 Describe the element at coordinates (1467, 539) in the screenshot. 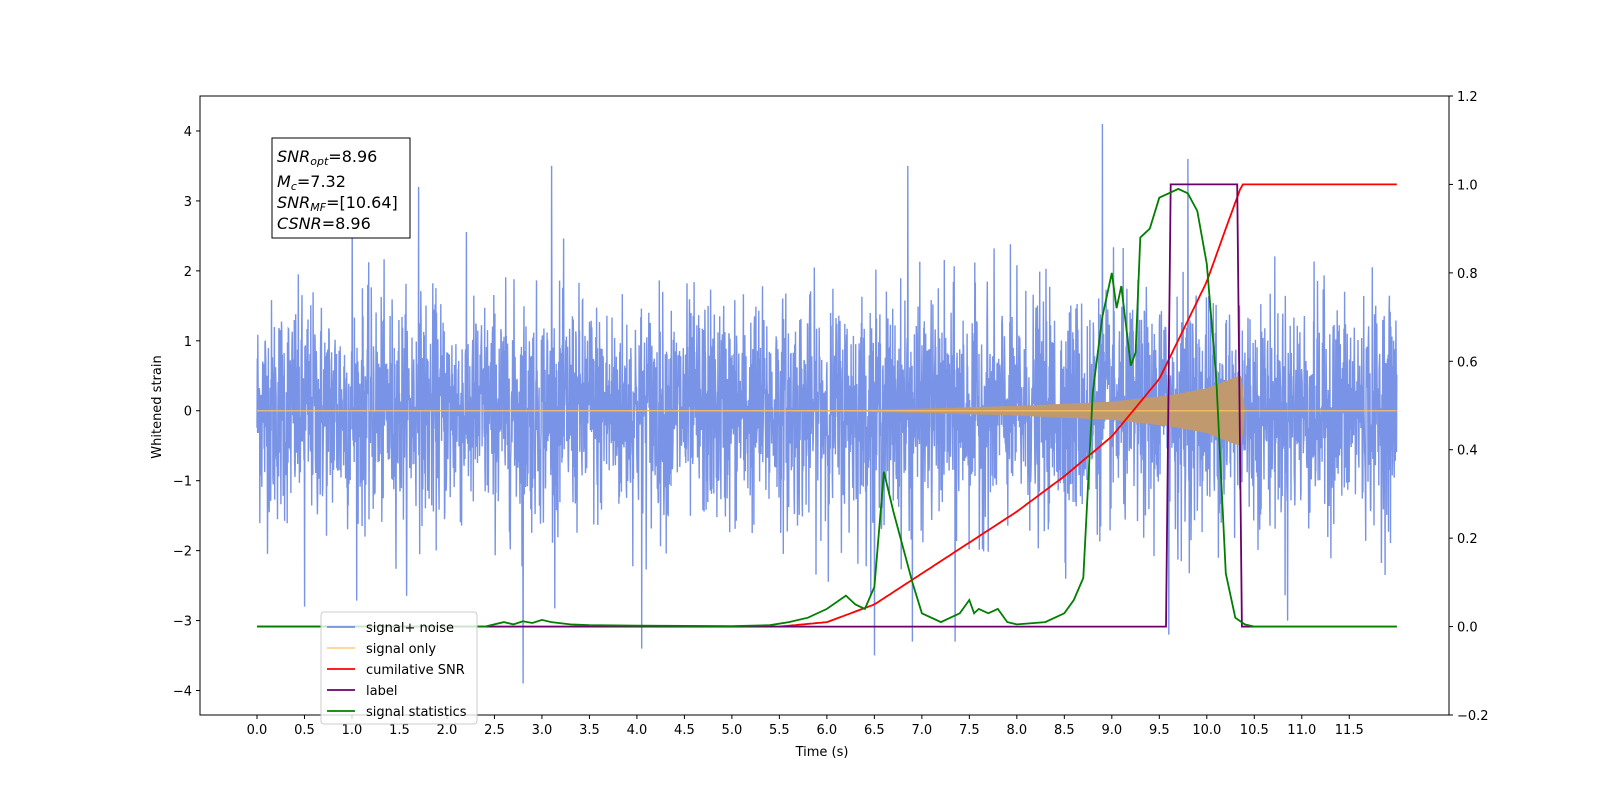

I see `y2-tick-label: 0.2` at that location.